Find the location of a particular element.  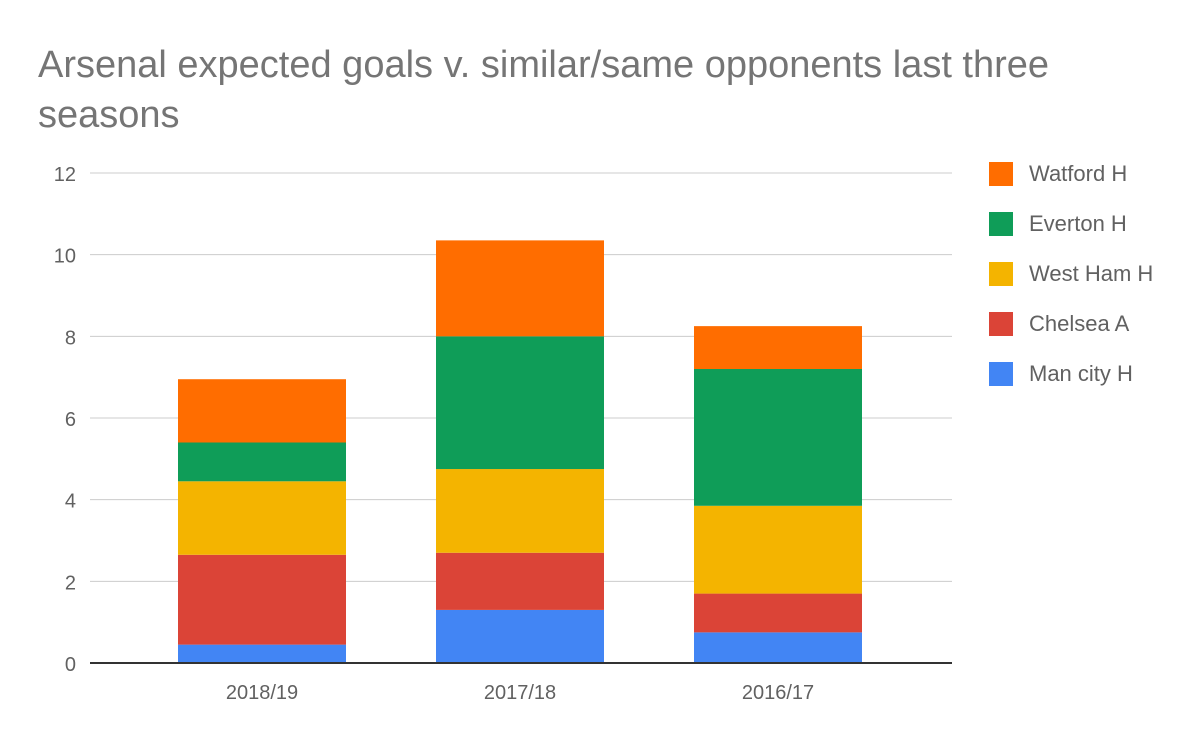

y-tick-label: 6 is located at coordinates (70, 420).